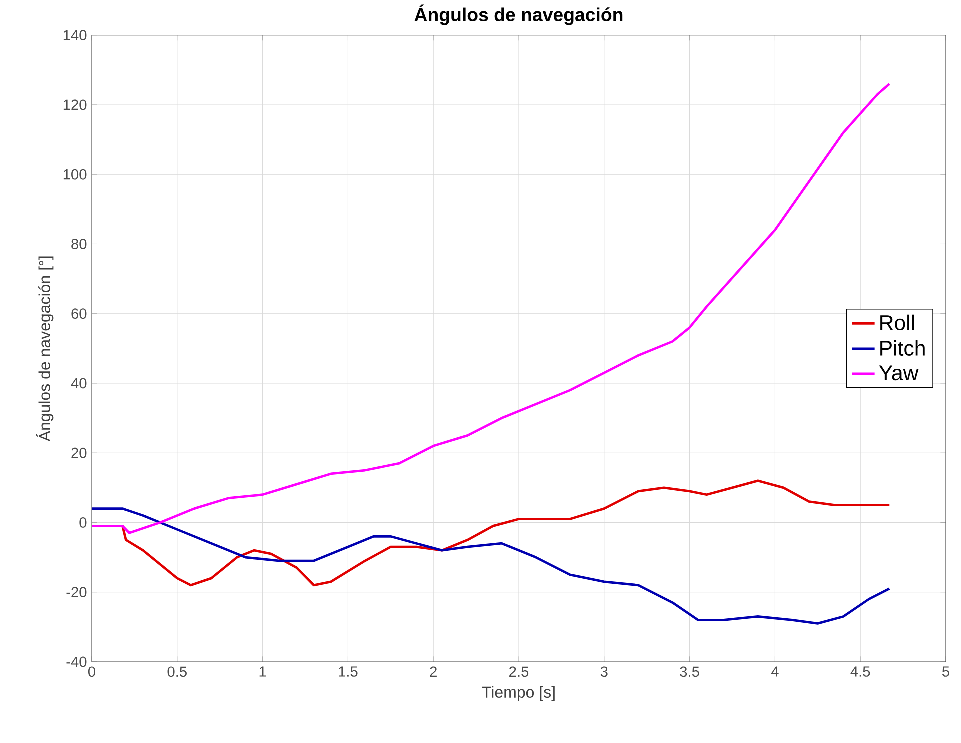 Image resolution: width=961 pixels, height=743 pixels. Describe the element at coordinates (946, 671) in the screenshot. I see `x-tick-label: 5` at that location.